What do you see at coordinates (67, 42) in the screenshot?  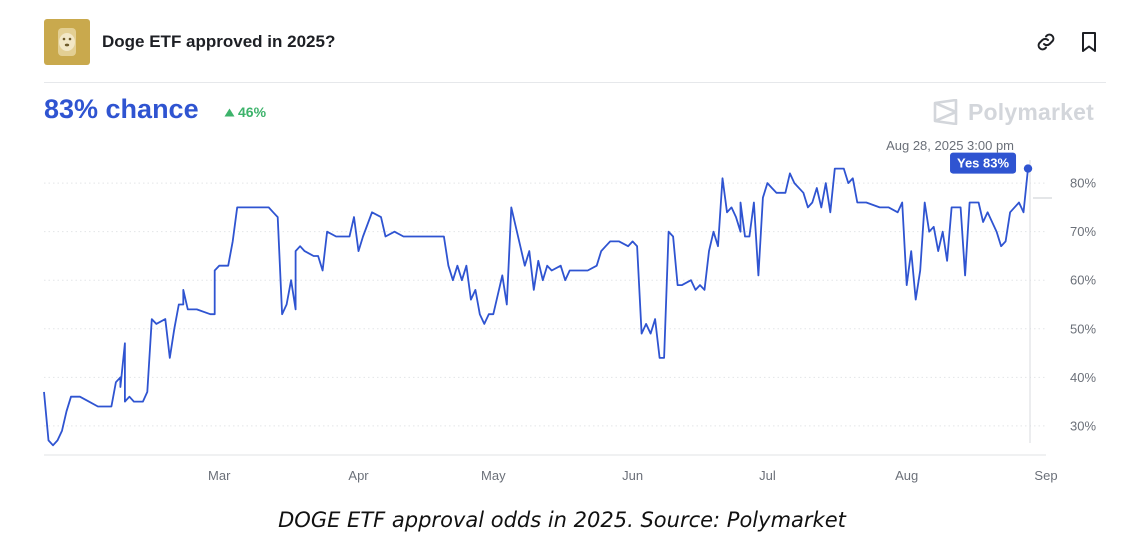 I see `doge-market-thumbnail` at bounding box center [67, 42].